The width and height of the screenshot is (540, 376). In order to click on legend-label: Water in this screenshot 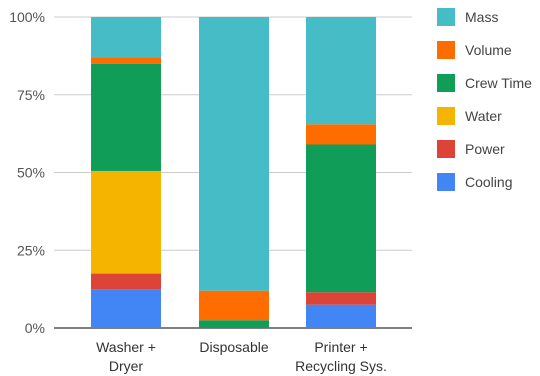, I will do `click(483, 116)`.